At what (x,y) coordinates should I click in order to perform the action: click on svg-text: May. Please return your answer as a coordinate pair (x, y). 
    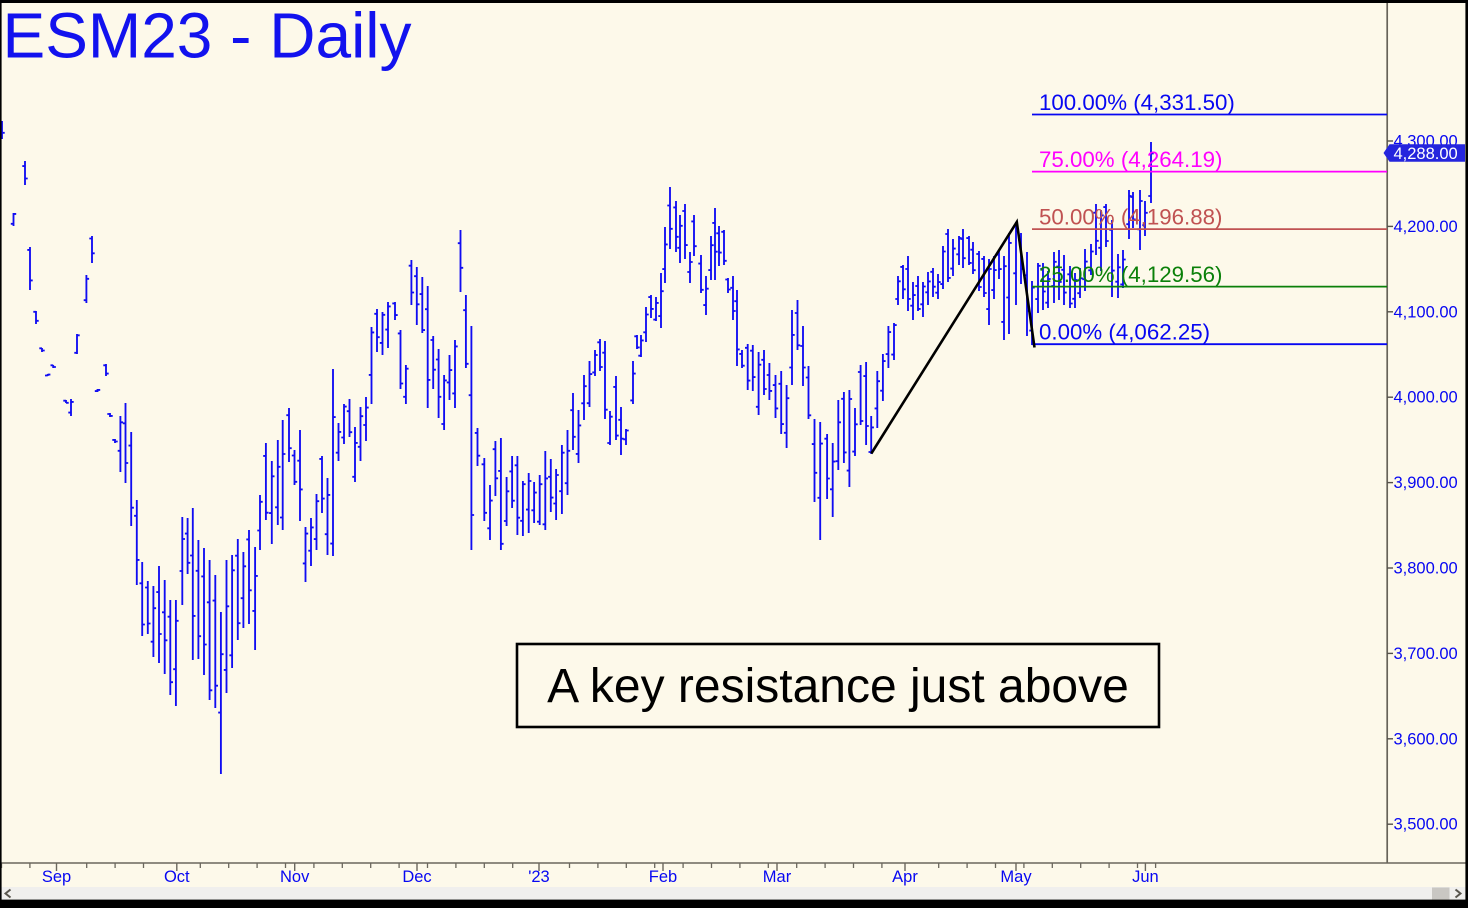
    Looking at the image, I should click on (1016, 877).